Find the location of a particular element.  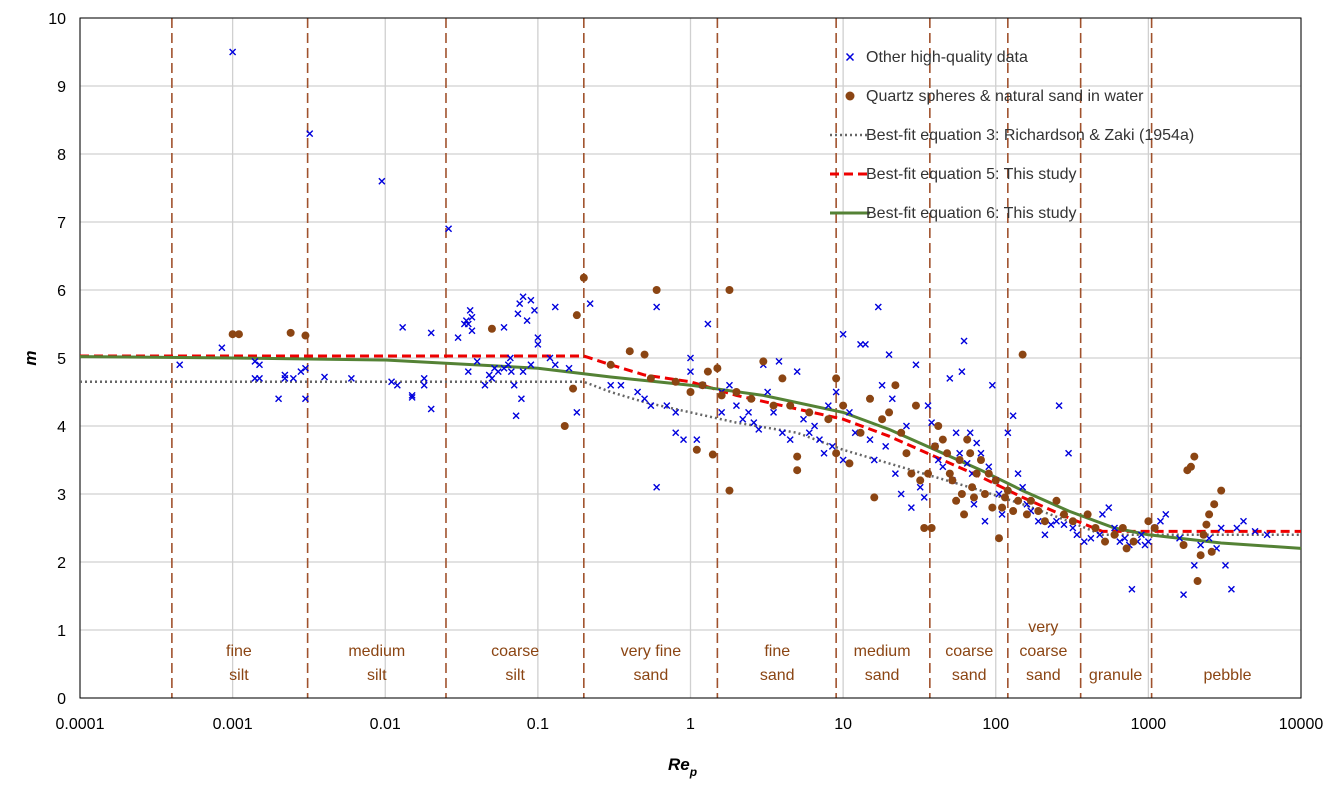

x-tick-labels: 0.0001 0.001 0.01 0.1 1 10 100 1000 10000 is located at coordinates (690, 724).